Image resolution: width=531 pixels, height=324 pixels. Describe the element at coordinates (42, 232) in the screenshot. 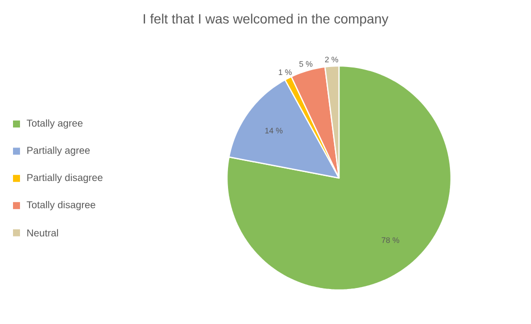

I see `legend-label: Neutral` at that location.